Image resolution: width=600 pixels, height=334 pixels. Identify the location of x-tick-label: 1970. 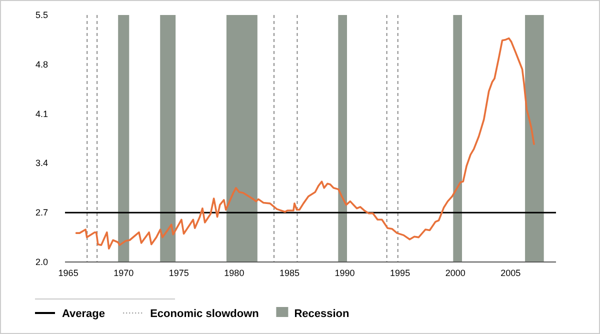
(124, 273).